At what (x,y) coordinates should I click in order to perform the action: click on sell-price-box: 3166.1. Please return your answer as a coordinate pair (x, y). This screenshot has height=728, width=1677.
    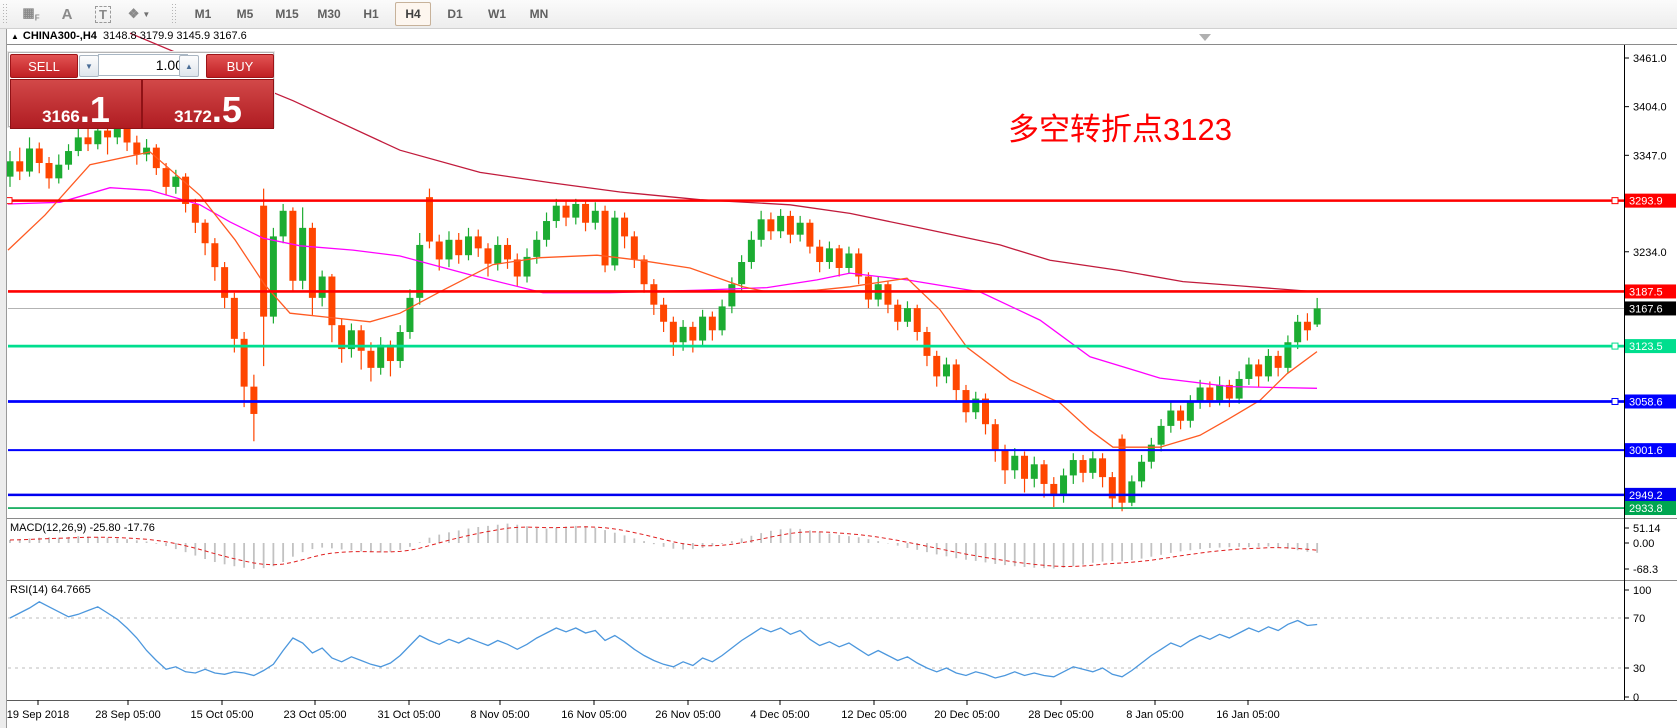
    Looking at the image, I should click on (76, 104).